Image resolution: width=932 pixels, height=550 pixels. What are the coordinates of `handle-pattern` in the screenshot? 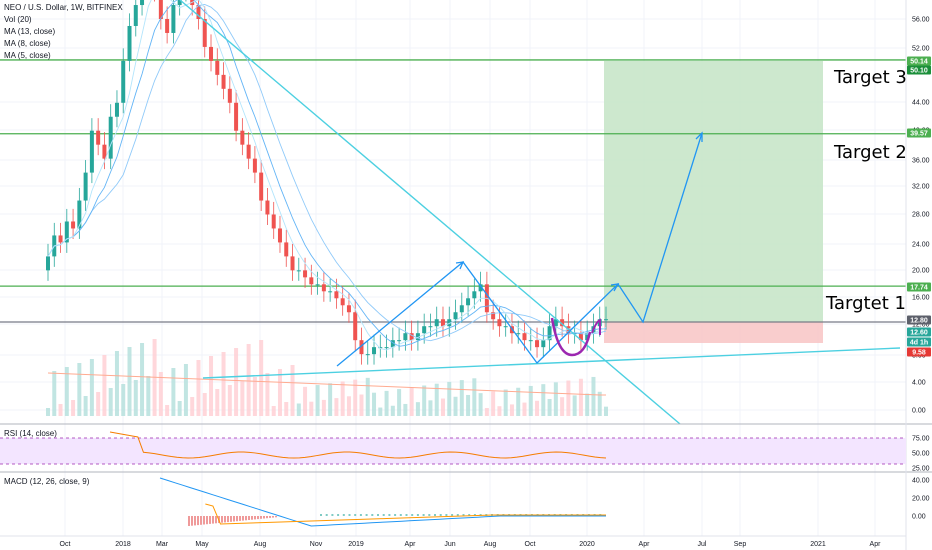 It's located at (596, 326).